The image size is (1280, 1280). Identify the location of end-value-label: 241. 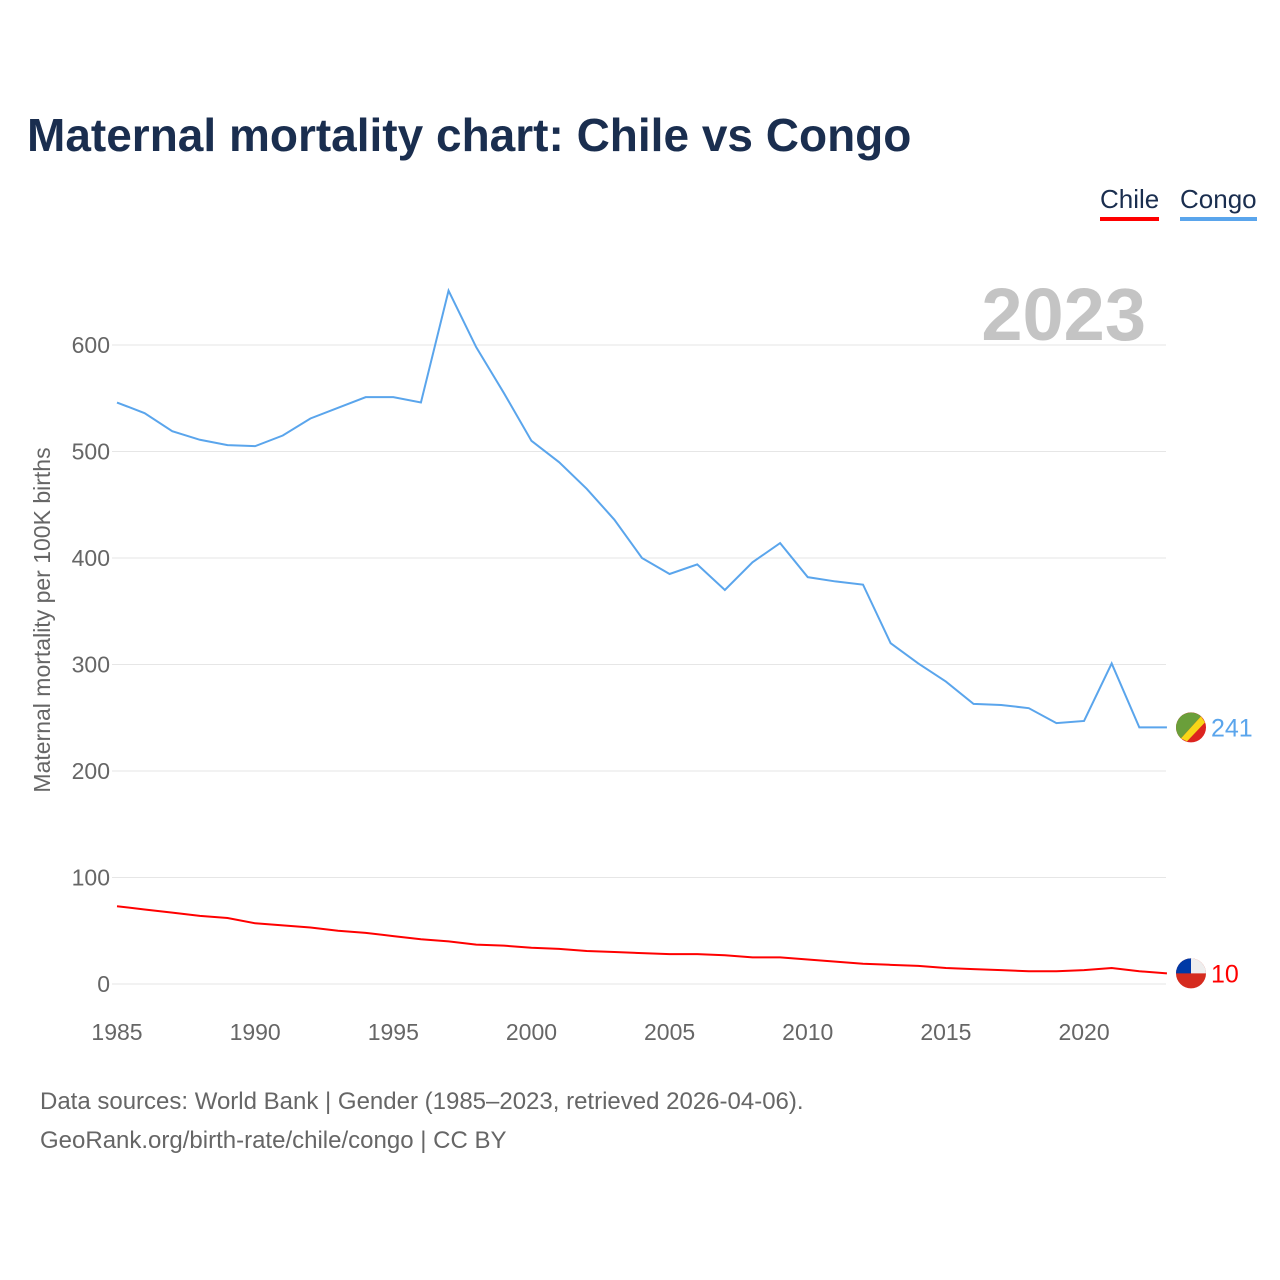
(1232, 728).